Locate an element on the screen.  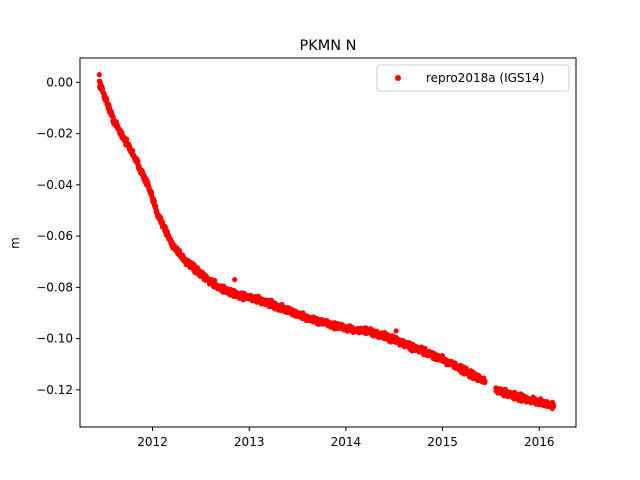
chart-title: PKMN N is located at coordinates (327, 46).